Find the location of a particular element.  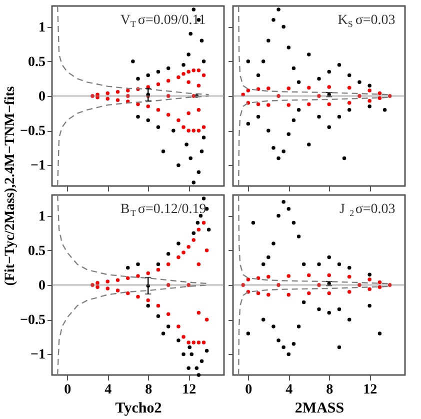

y-axis-title: (Fit−Tyc/2Mass),2.4M−TNM−fits is located at coordinates (10, 186).